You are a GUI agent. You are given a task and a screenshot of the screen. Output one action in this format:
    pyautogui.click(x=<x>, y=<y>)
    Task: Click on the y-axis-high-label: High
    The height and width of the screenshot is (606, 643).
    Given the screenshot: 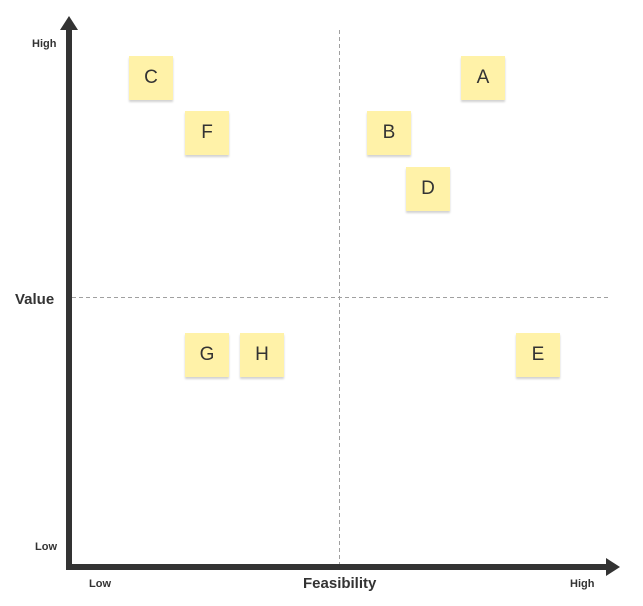 What is the action you would take?
    pyautogui.click(x=44, y=44)
    